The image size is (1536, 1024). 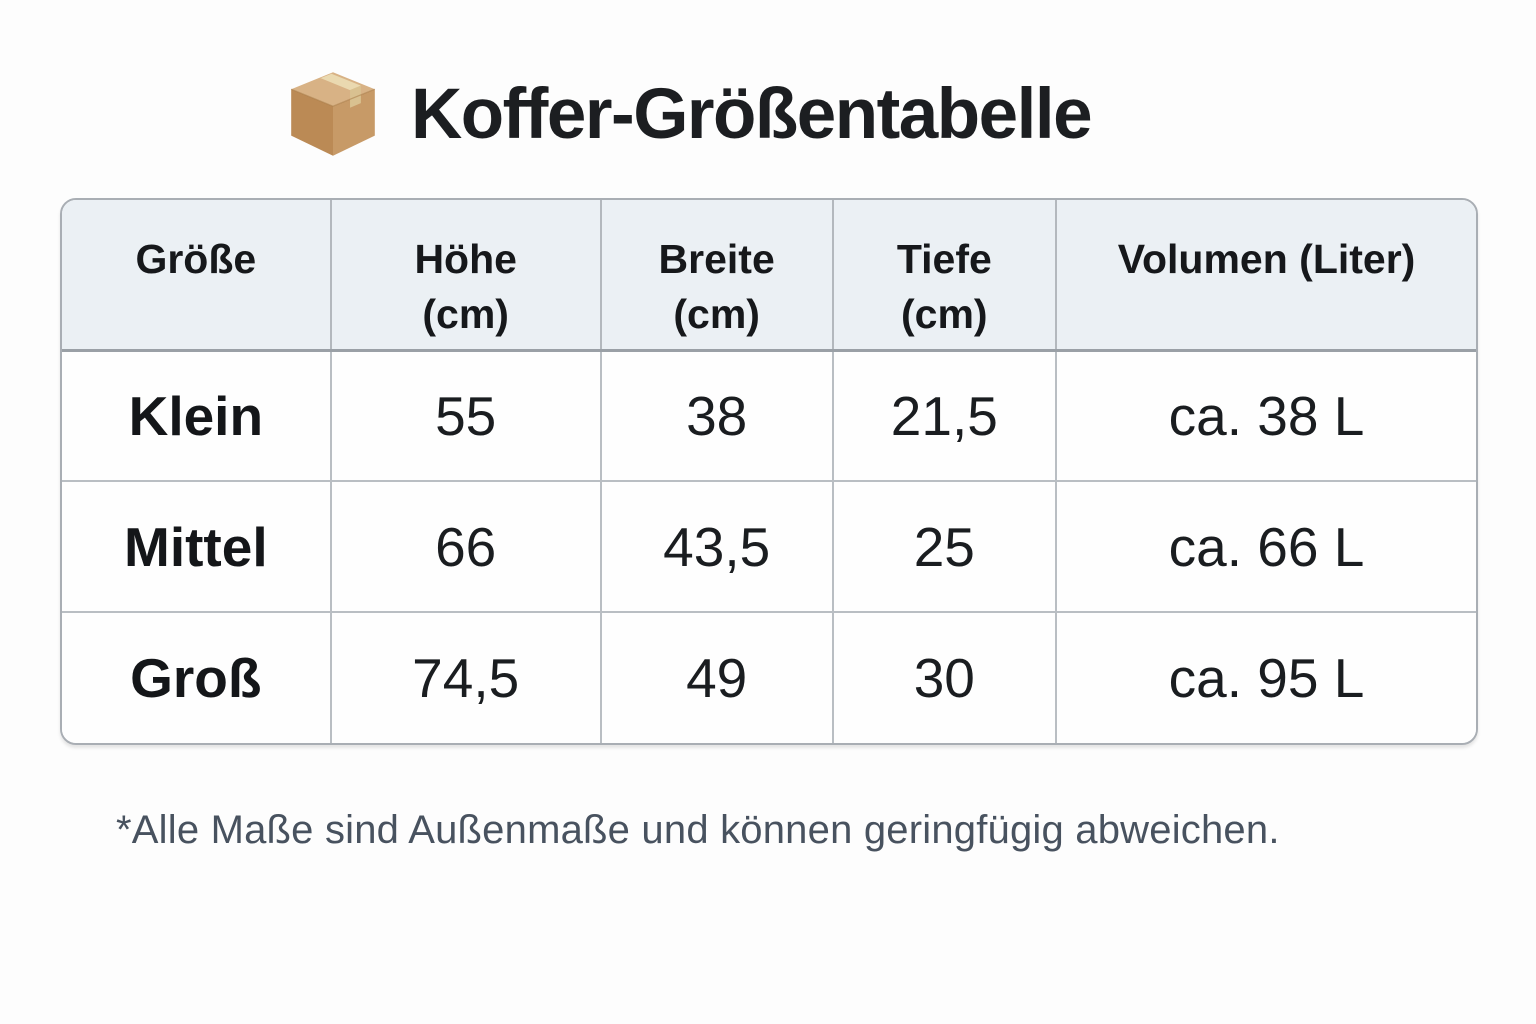 I want to click on row-label-mittel: Mittel, so click(x=196, y=546).